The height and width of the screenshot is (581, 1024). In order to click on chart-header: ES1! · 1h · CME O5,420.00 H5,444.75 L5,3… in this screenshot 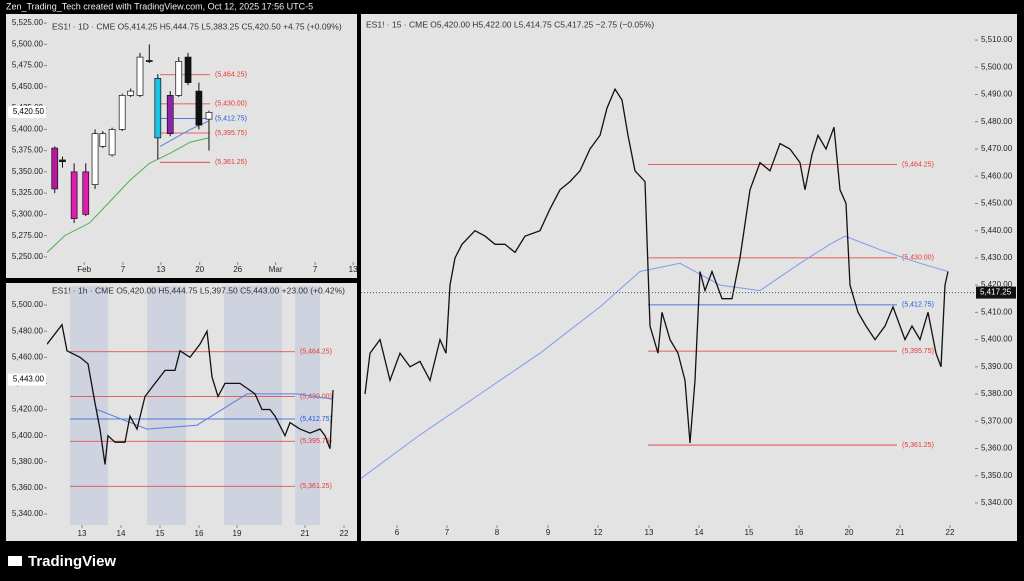, I will do `click(198, 290)`.